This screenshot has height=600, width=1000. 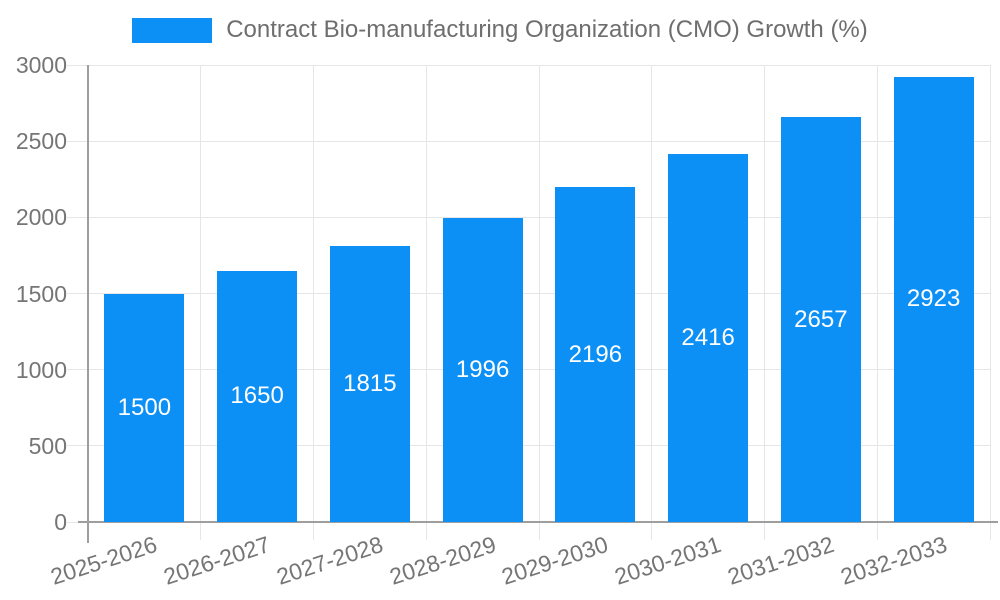 I want to click on legend-swatch-icon, so click(x=172, y=30).